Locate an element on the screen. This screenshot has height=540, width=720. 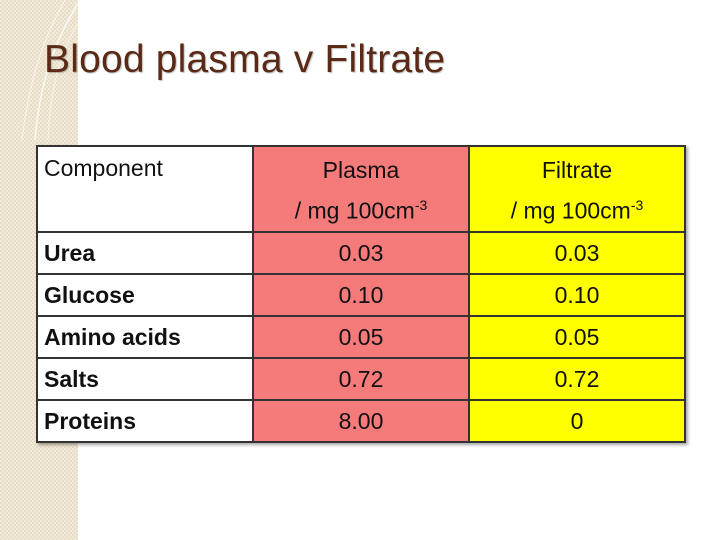
table-row: Amino acids 0.05 0.05 is located at coordinates (361, 337).